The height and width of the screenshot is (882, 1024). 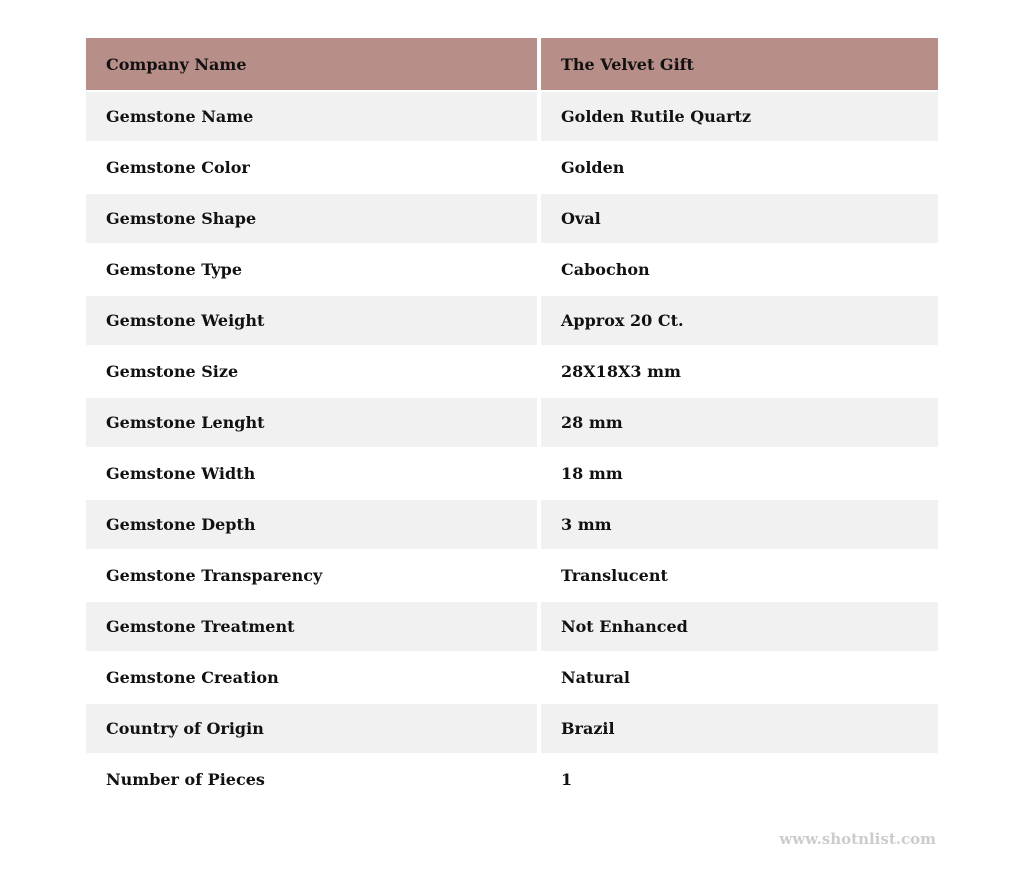 I want to click on watermark-text: www.shotnlist.com, so click(x=857, y=839).